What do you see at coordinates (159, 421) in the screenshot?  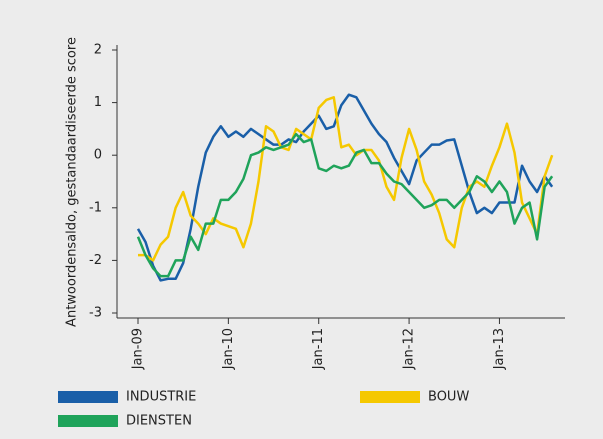 I see `legend-label: DIENSTEN` at bounding box center [159, 421].